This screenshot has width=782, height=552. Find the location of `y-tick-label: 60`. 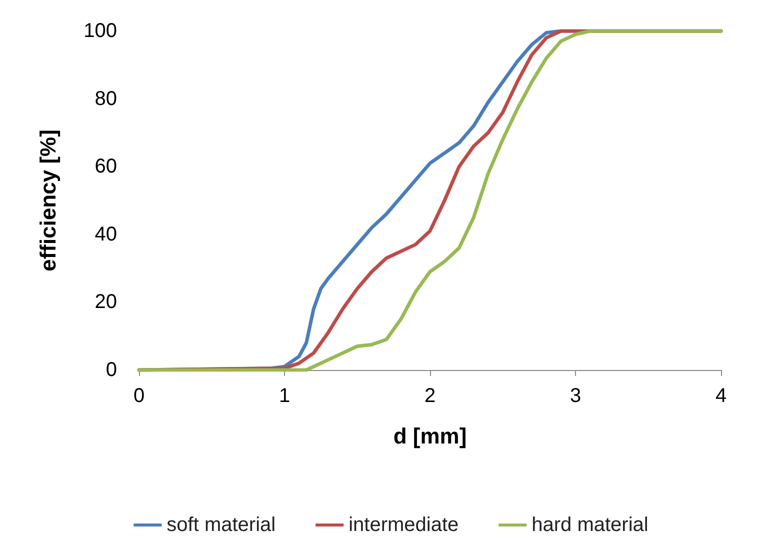

y-tick-label: 60 is located at coordinates (105, 167).